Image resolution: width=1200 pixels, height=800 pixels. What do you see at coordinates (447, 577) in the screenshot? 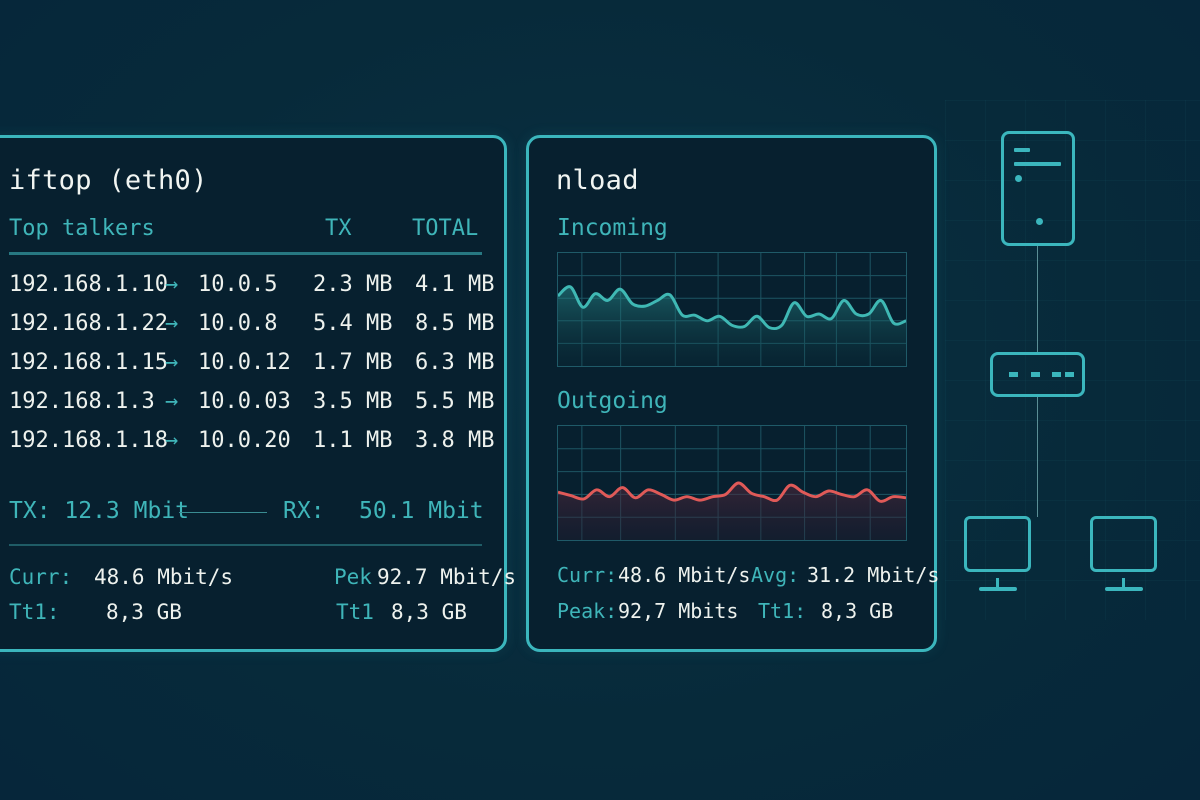
I see `peak-value: 92.7 Mbit/s` at bounding box center [447, 577].